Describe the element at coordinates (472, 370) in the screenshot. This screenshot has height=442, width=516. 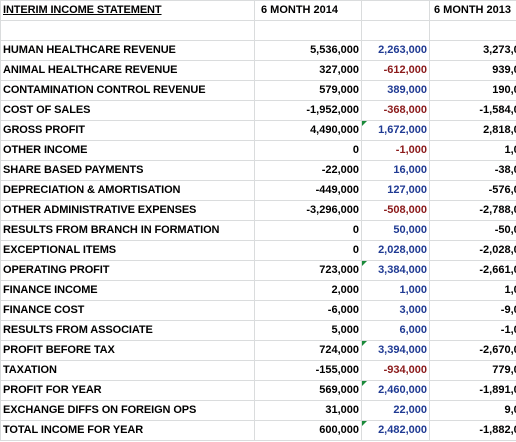
I see `value-2013-cell: 779,000` at that location.